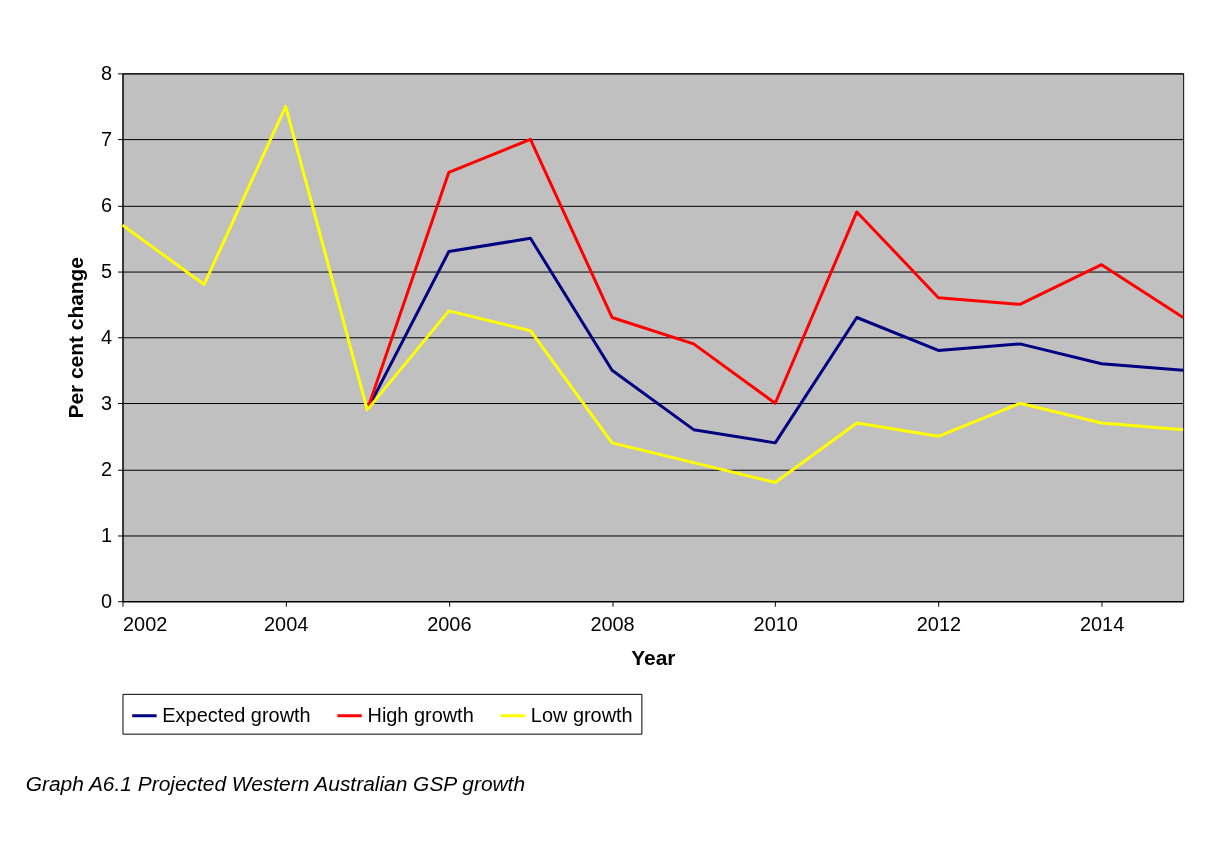 The image size is (1225, 841). What do you see at coordinates (106, 138) in the screenshot?
I see `y-tick-label: 7` at bounding box center [106, 138].